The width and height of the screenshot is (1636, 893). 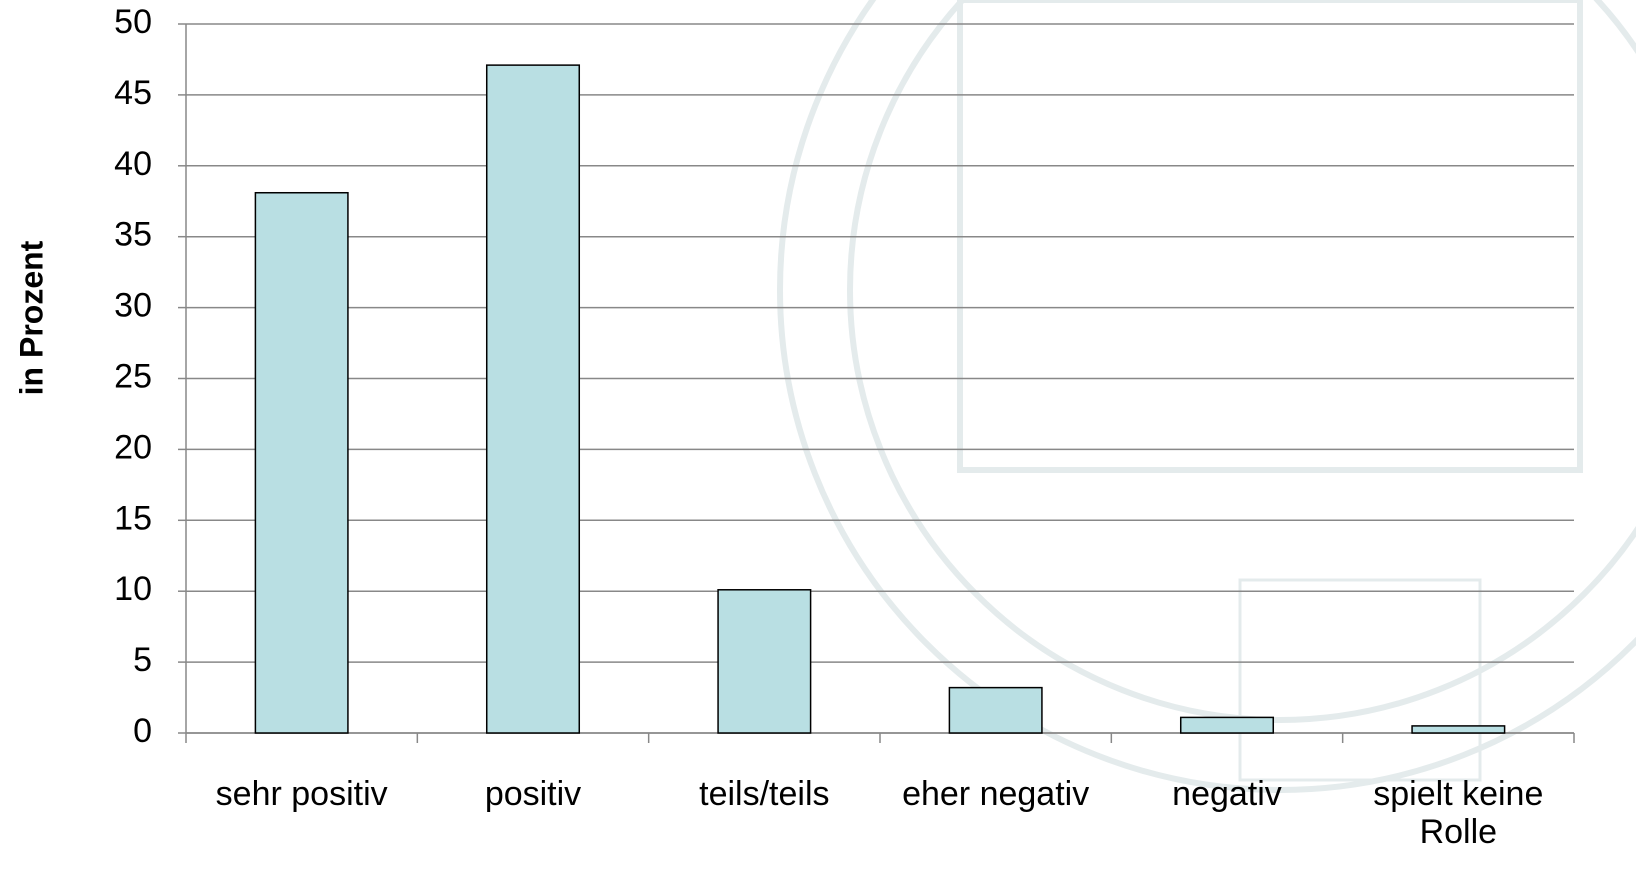 I want to click on y-tick-label: 40, so click(x=133, y=164).